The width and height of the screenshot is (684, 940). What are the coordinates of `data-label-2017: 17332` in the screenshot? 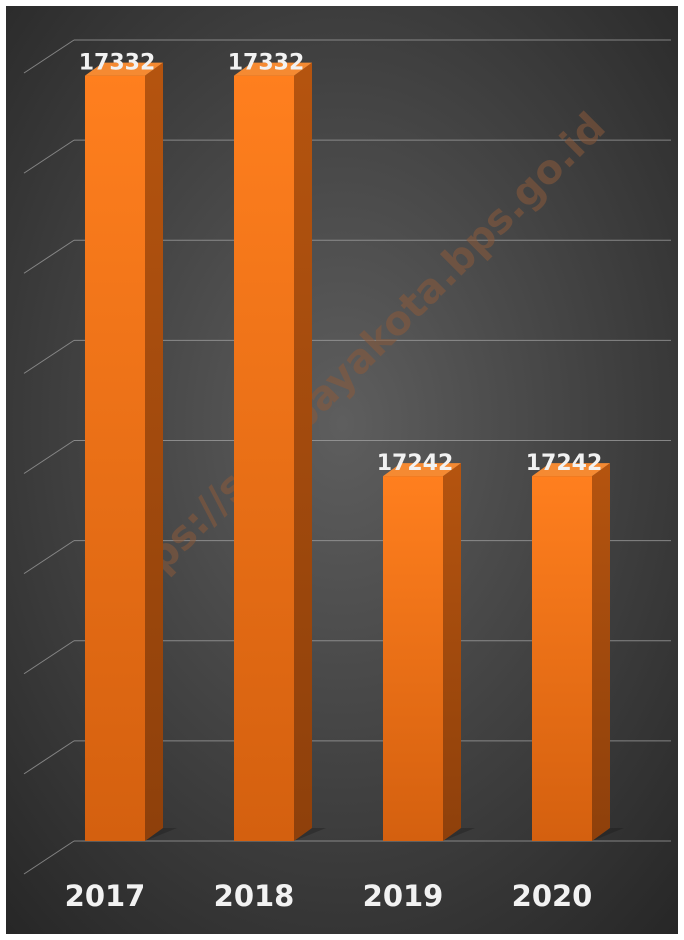 It's located at (117, 63).